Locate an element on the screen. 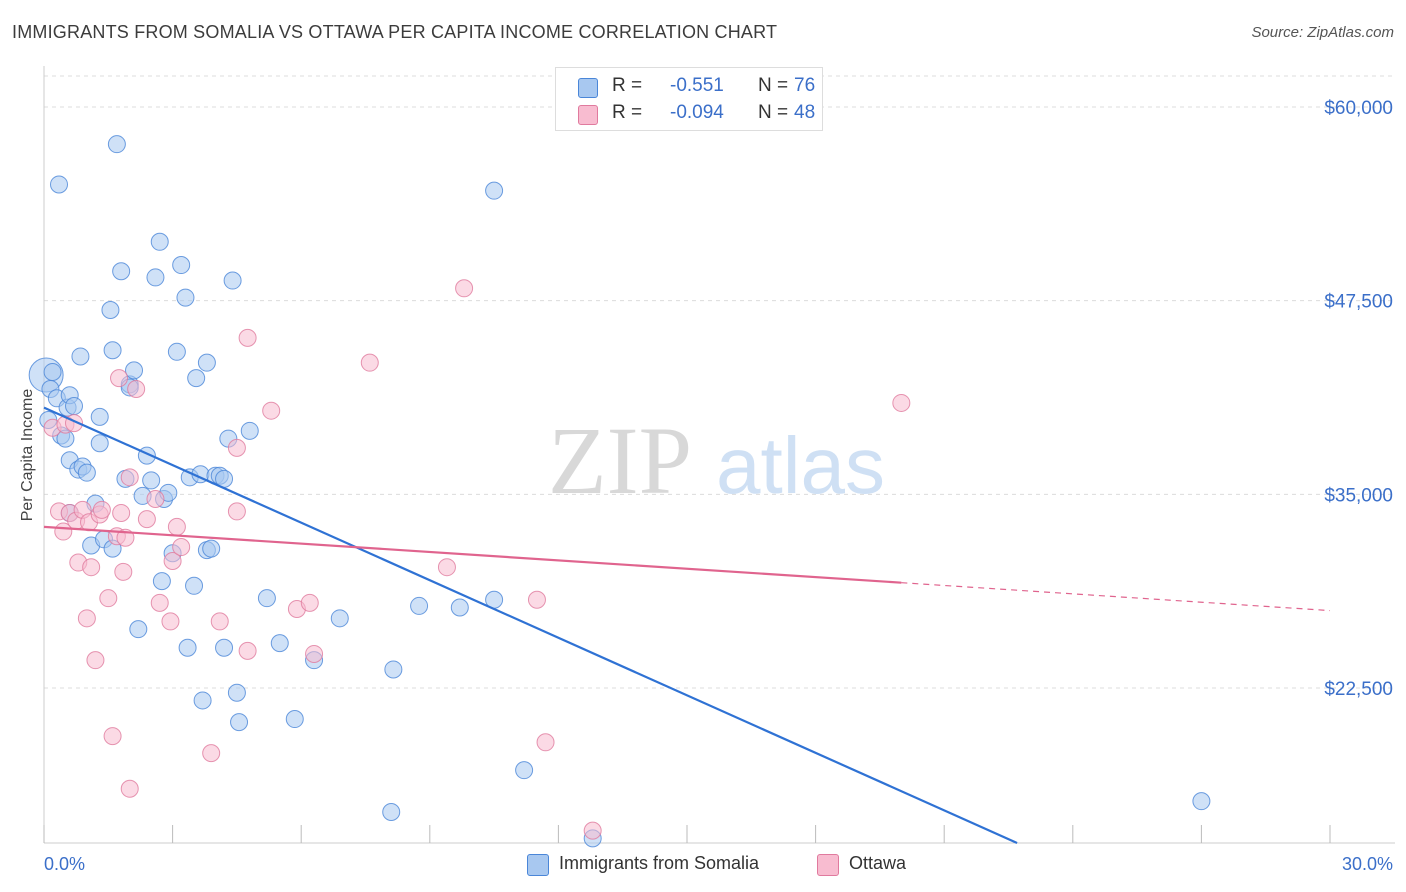 The height and width of the screenshot is (892, 1406). y-tick-label: $60,000 is located at coordinates (1358, 108).